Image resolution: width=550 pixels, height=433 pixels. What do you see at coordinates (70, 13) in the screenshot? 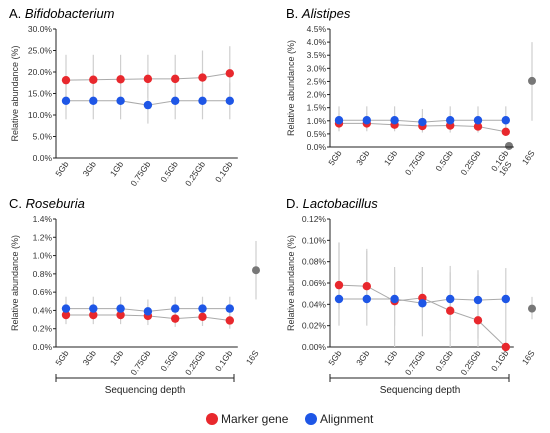
I see `panel-genus: Bifidobacterium` at bounding box center [70, 13].